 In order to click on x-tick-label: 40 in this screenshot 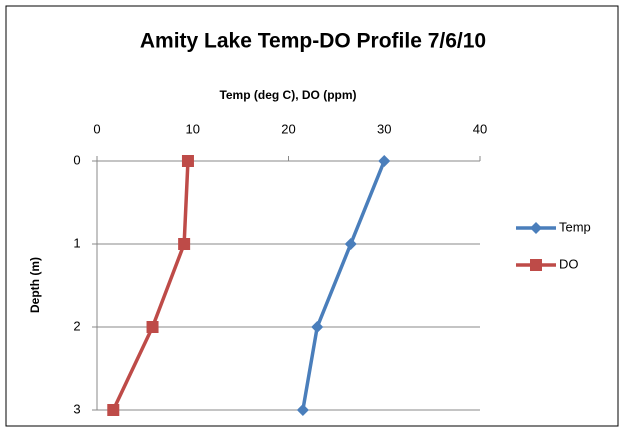, I will do `click(480, 128)`.